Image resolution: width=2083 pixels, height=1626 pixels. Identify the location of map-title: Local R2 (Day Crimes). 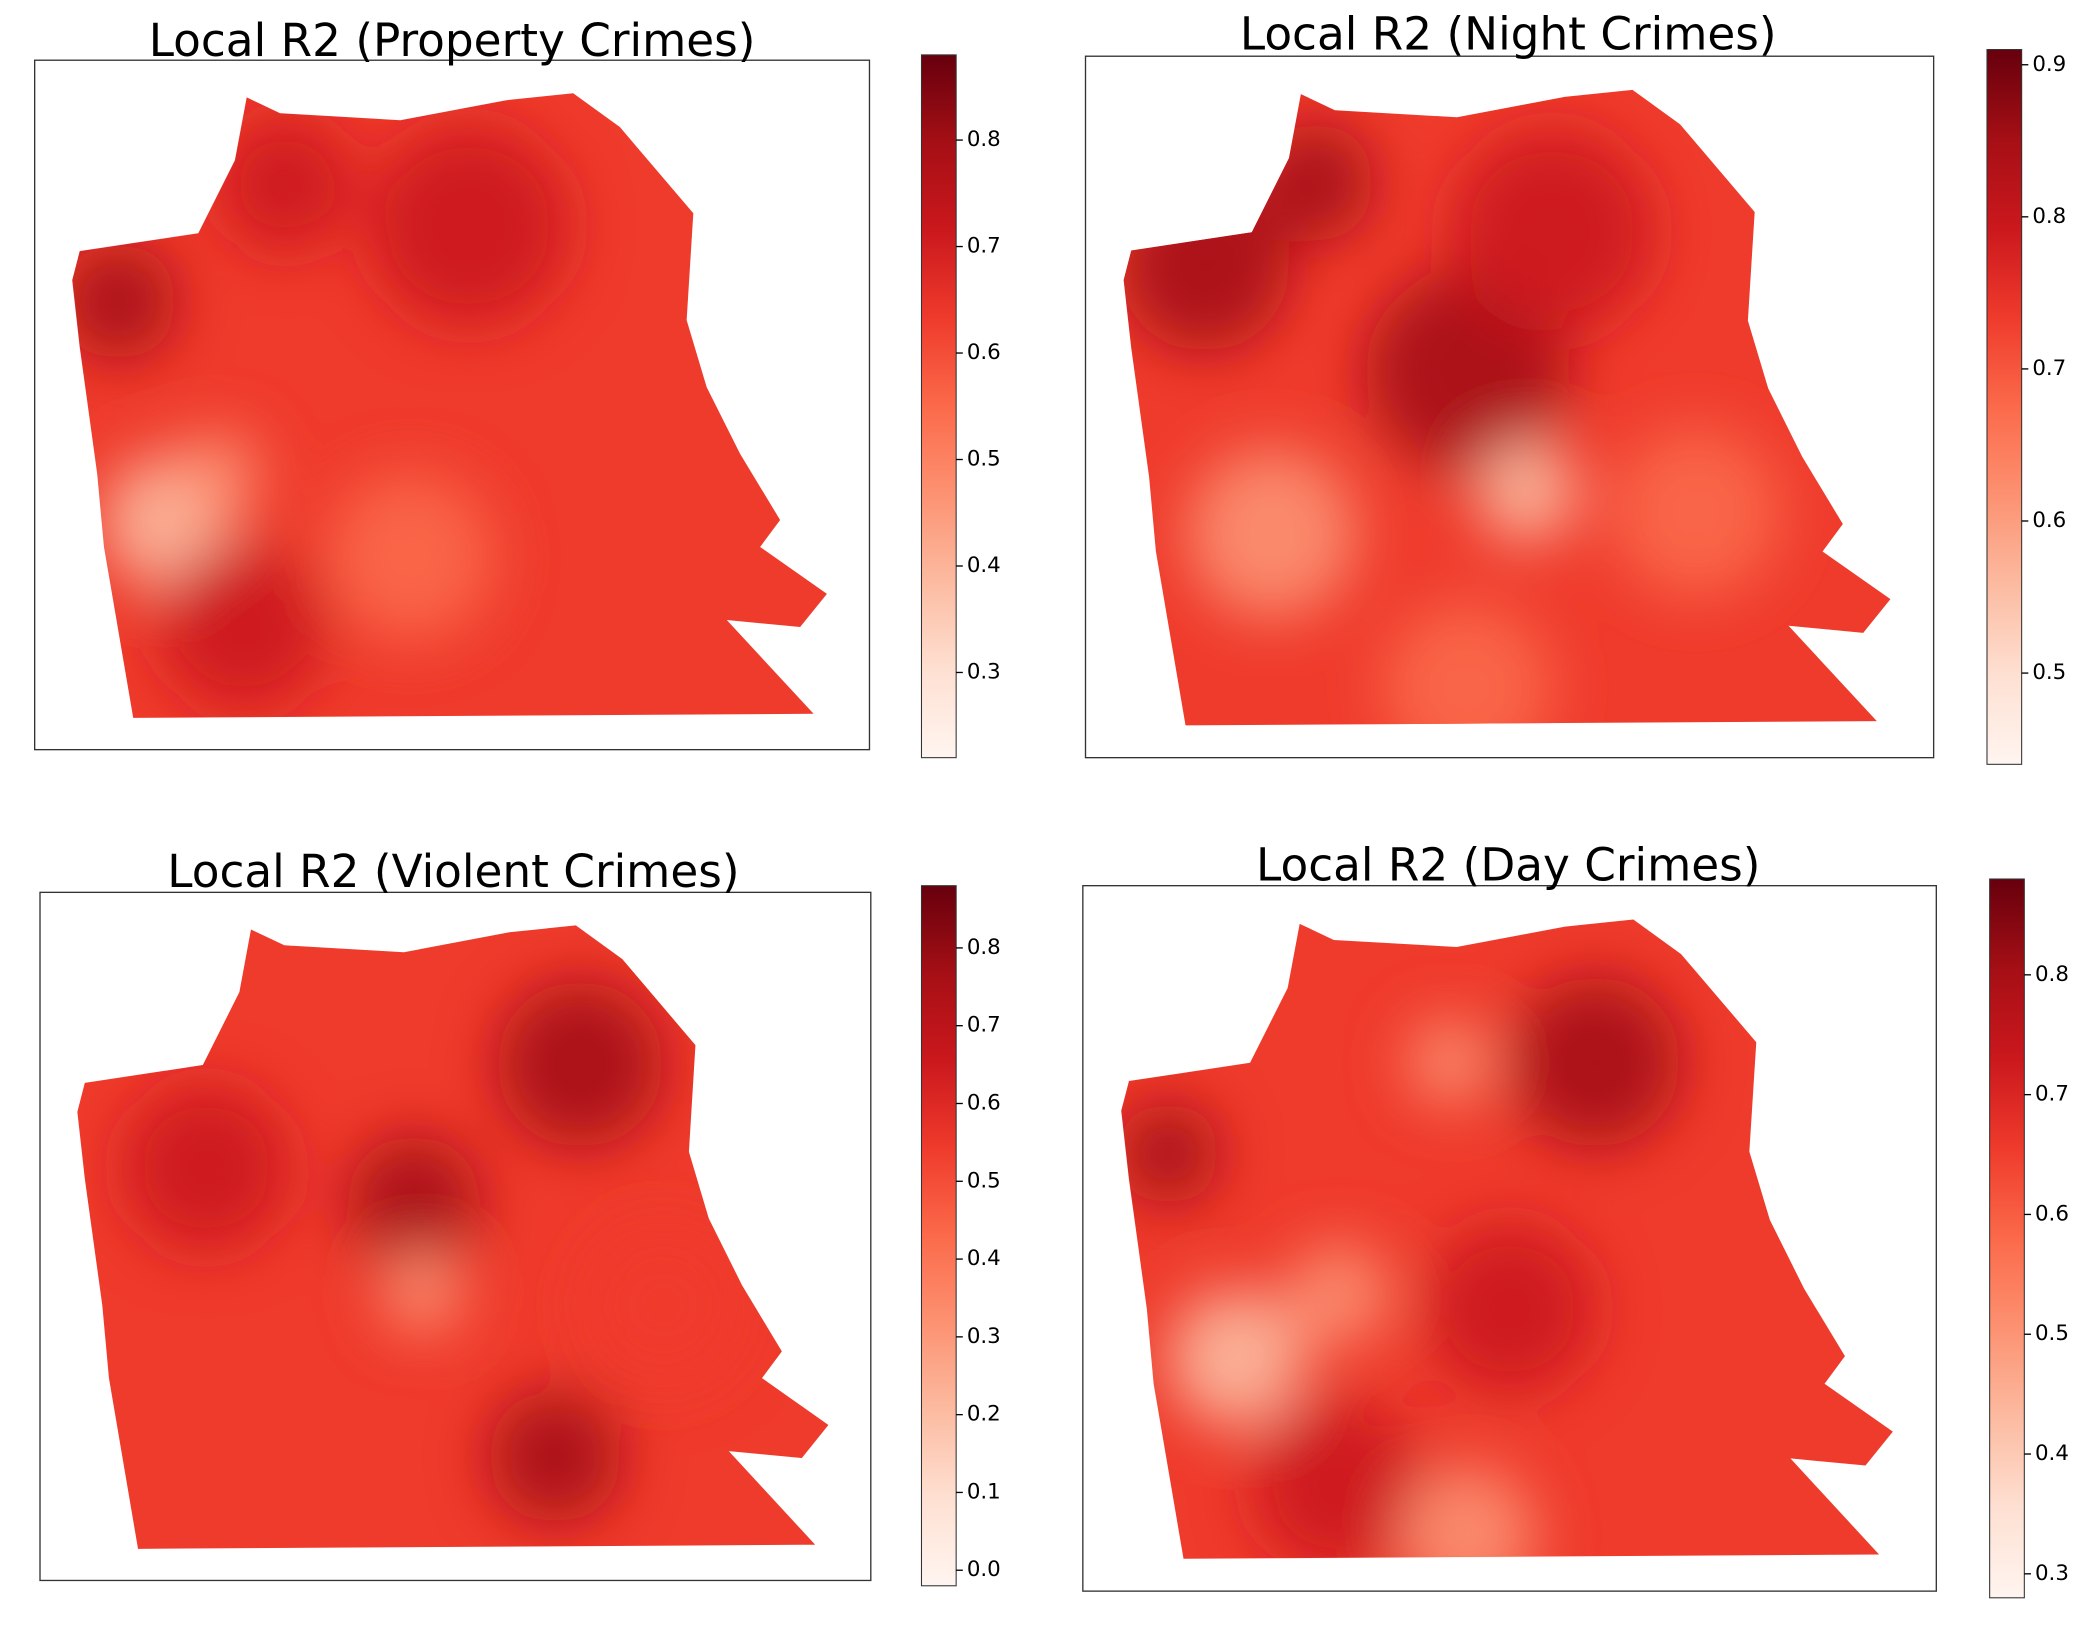
(1508, 864).